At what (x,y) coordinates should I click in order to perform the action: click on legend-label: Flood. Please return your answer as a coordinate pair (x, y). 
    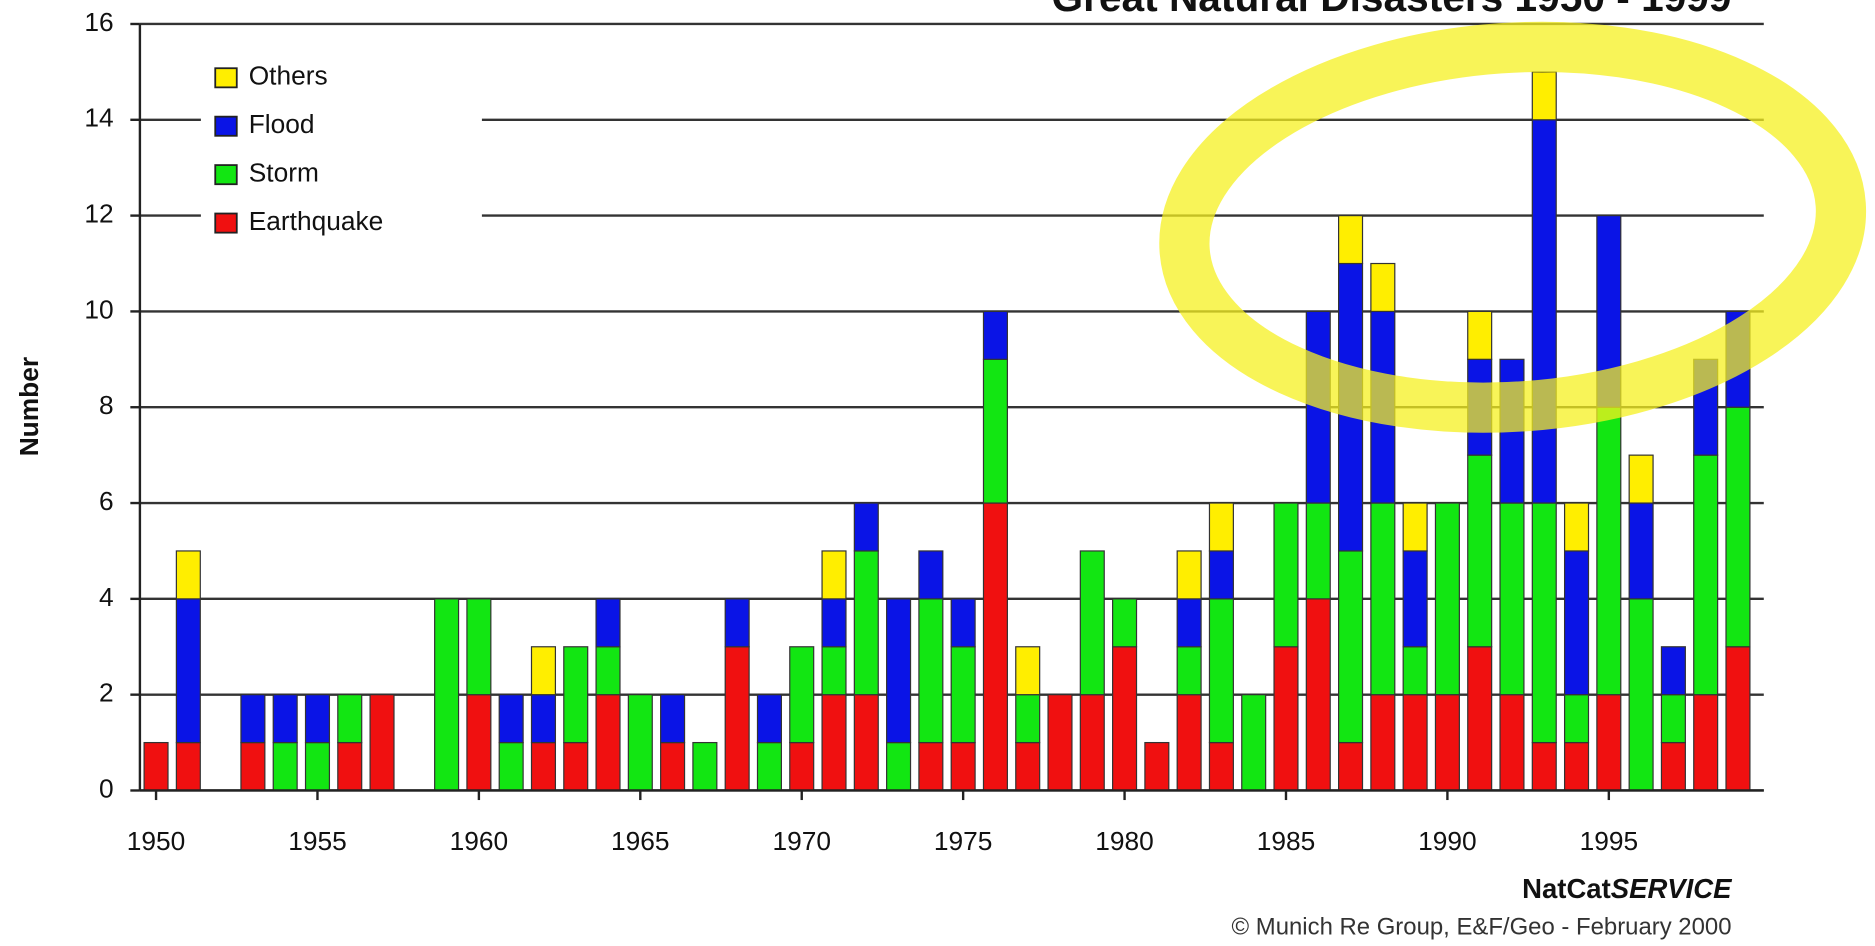
    Looking at the image, I should click on (282, 124).